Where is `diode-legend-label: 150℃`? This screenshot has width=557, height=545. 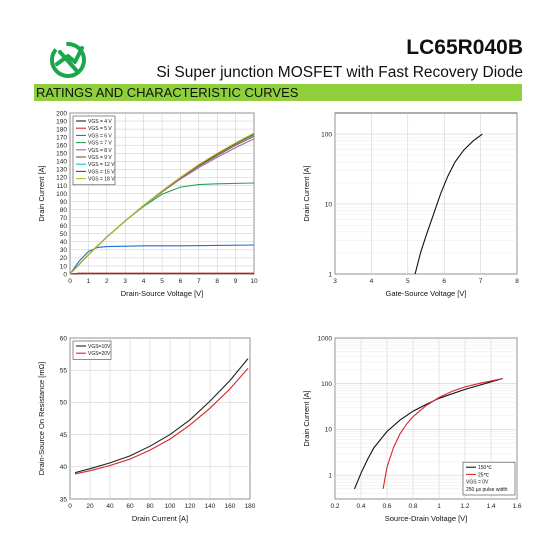 diode-legend-label: 150℃ is located at coordinates (485, 468).